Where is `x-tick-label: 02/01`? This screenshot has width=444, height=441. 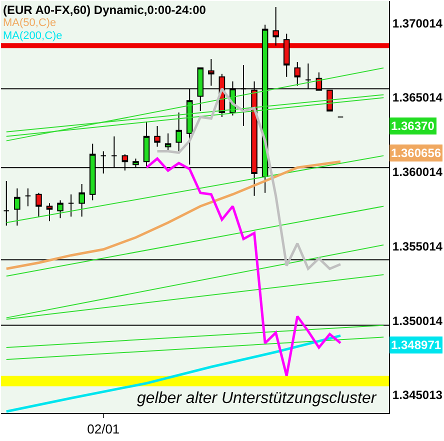 x-tick-label: 02/01 is located at coordinates (103, 429).